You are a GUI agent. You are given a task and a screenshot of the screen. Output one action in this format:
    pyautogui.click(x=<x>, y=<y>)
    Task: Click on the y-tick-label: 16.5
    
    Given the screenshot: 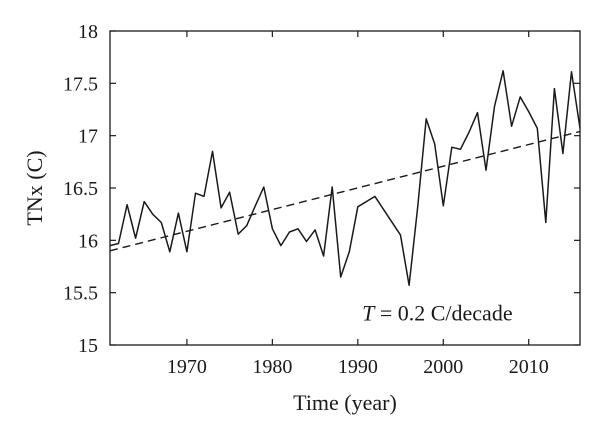 What is the action you would take?
    pyautogui.click(x=80, y=189)
    